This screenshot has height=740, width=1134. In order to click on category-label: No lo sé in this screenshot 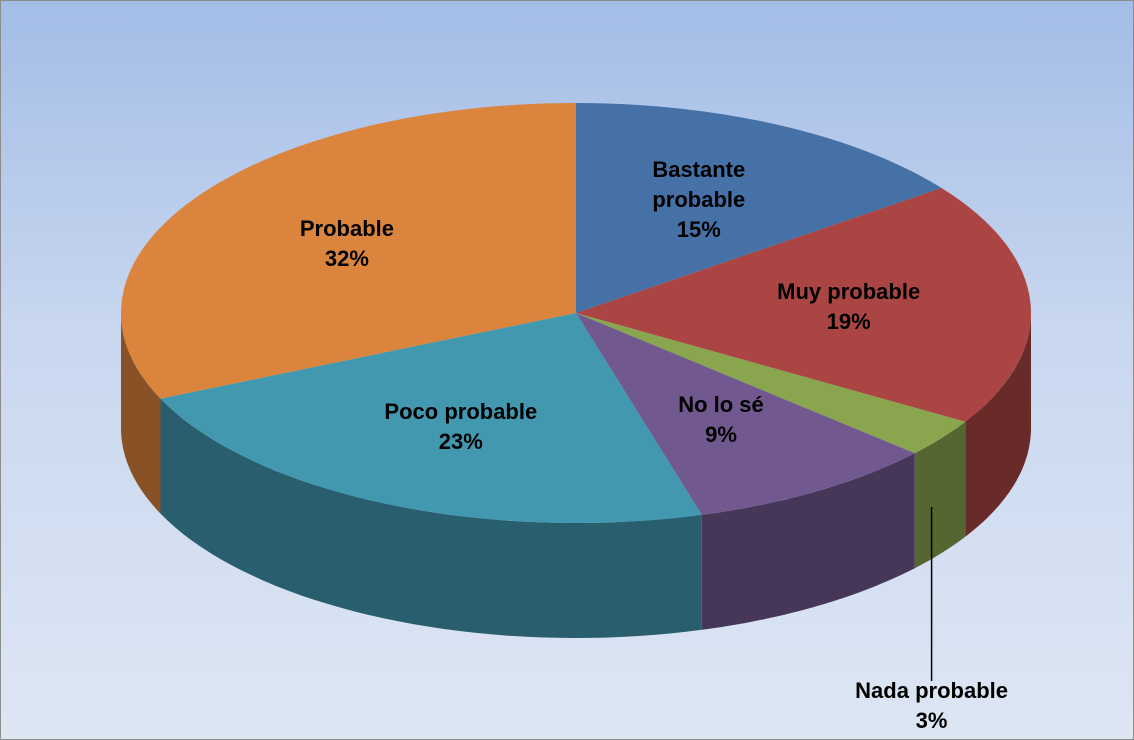, I will do `click(721, 404)`.